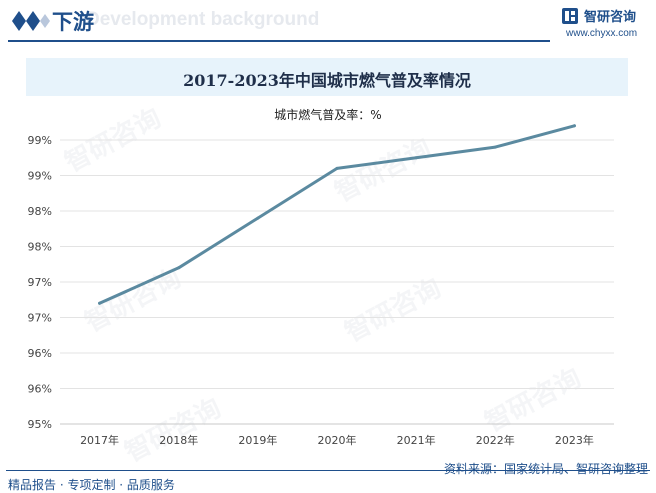  Describe the element at coordinates (91, 485) in the screenshot. I see `footer-tagline: 精品报告 · 专项定制 · 品质服务` at that location.